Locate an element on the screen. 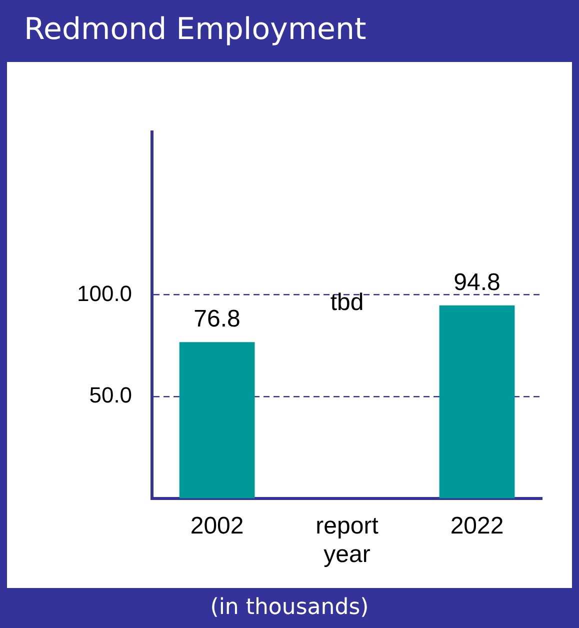  data-label: 94.8 is located at coordinates (477, 282).